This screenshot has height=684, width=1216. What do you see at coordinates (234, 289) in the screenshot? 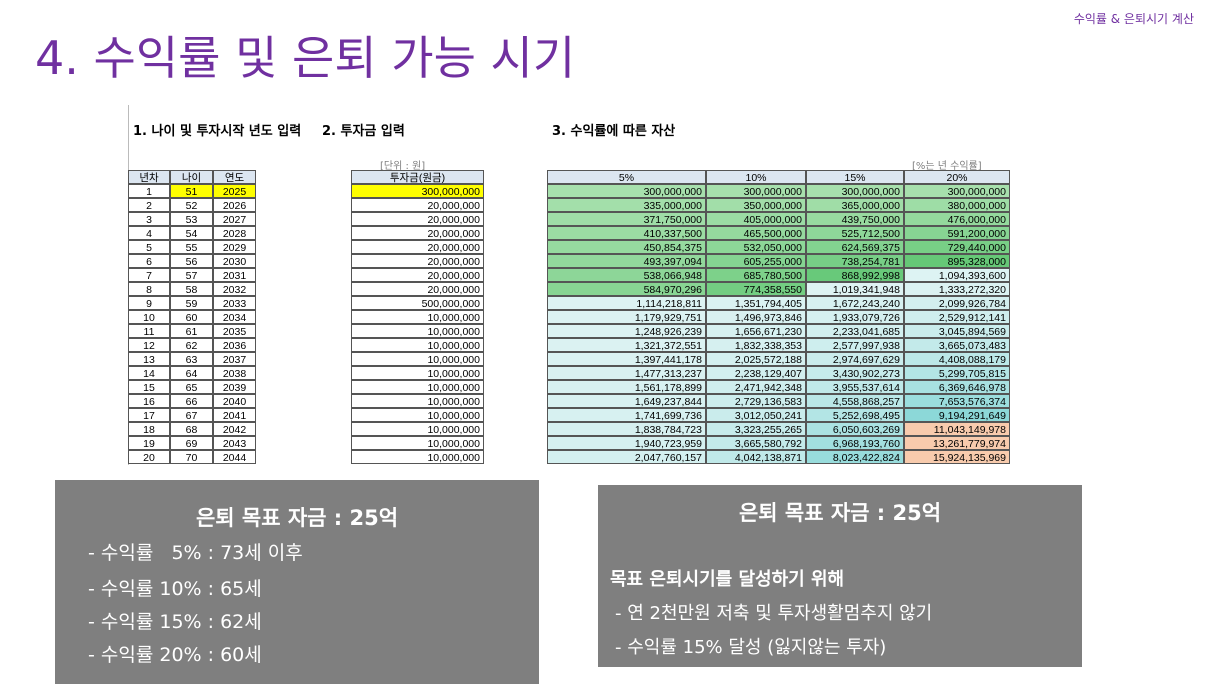
I see `table-cell: 2032` at bounding box center [234, 289].